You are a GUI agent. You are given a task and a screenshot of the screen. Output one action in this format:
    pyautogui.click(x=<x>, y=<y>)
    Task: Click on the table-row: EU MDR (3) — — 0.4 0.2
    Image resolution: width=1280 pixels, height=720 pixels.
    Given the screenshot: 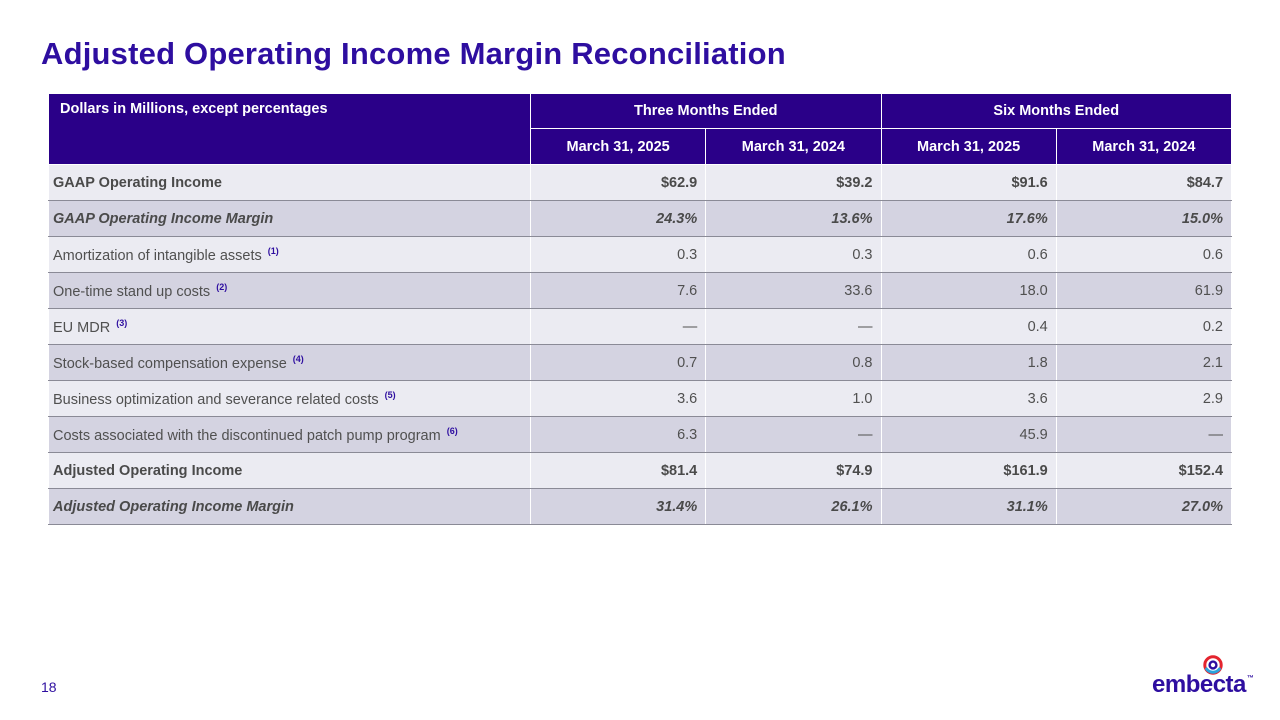 What is the action you would take?
    pyautogui.click(x=640, y=326)
    